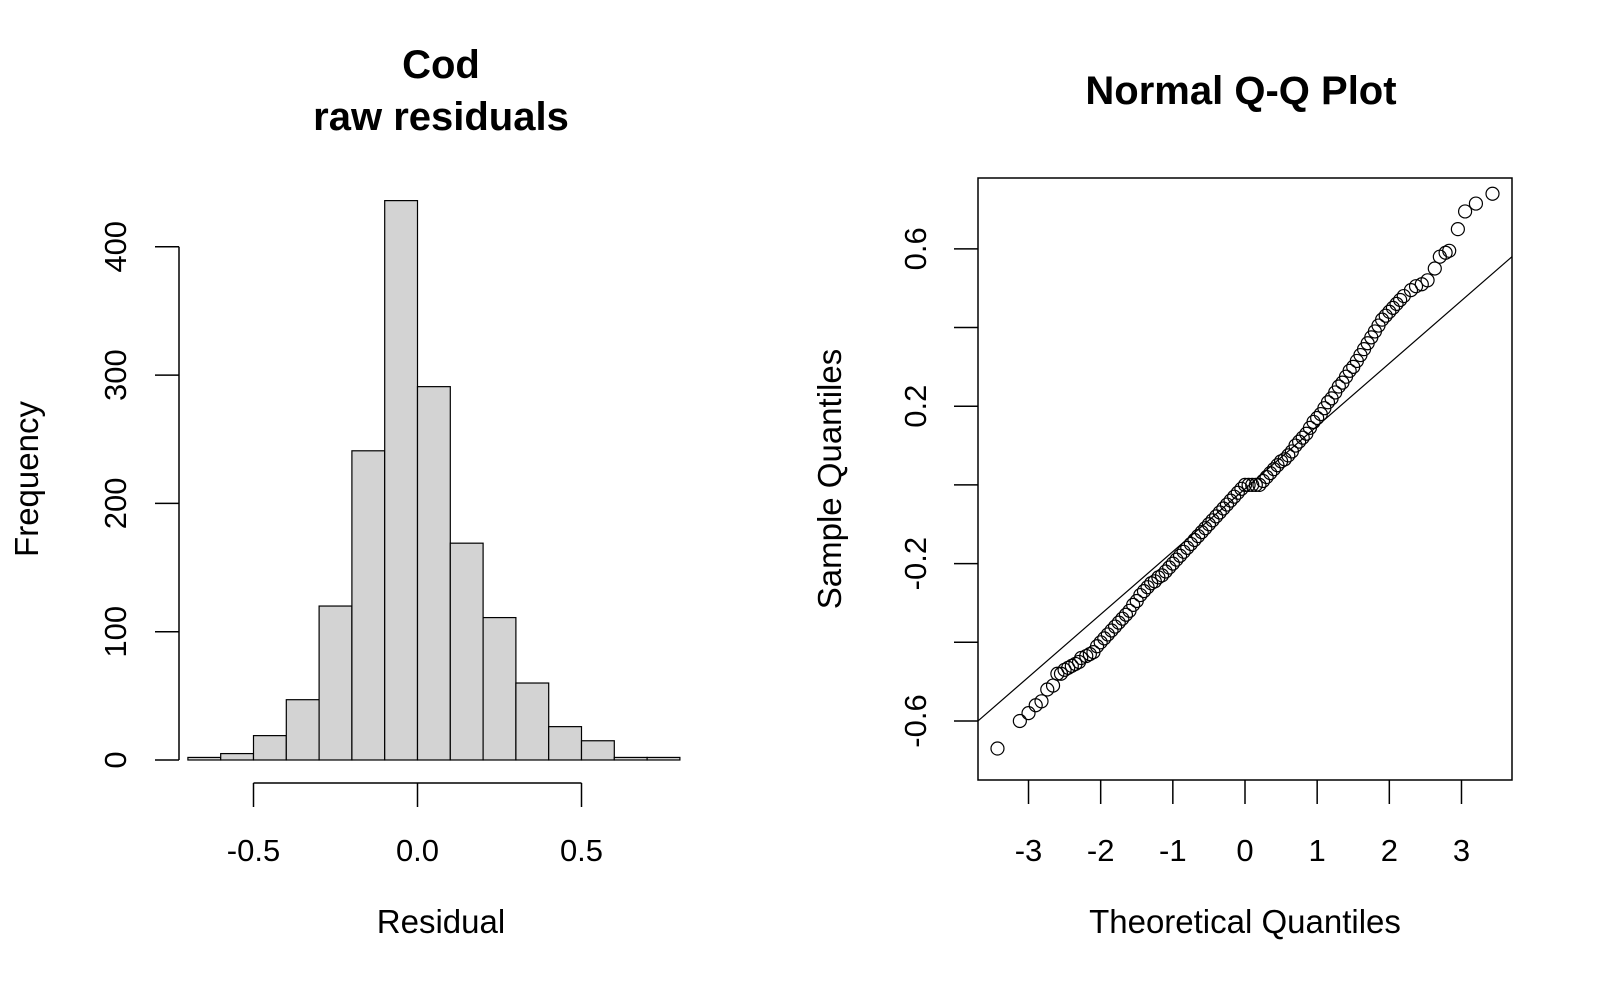 This screenshot has width=1600, height=1000. Describe the element at coordinates (115, 759) in the screenshot. I see `histogram-y-tick-label: 0` at that location.